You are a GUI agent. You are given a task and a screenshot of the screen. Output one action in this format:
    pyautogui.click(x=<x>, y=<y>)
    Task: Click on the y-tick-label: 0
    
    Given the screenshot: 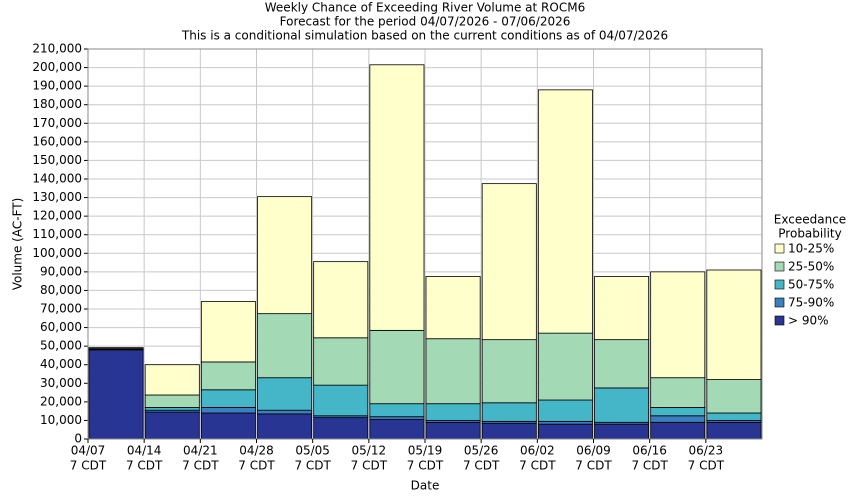 What is the action you would take?
    pyautogui.click(x=78, y=439)
    